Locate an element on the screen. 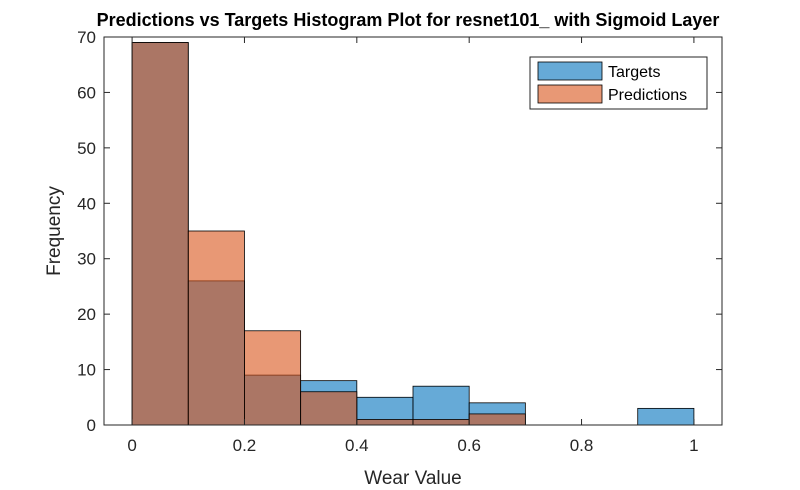 The width and height of the screenshot is (800, 490). y-tick-label: 20 is located at coordinates (86, 314).